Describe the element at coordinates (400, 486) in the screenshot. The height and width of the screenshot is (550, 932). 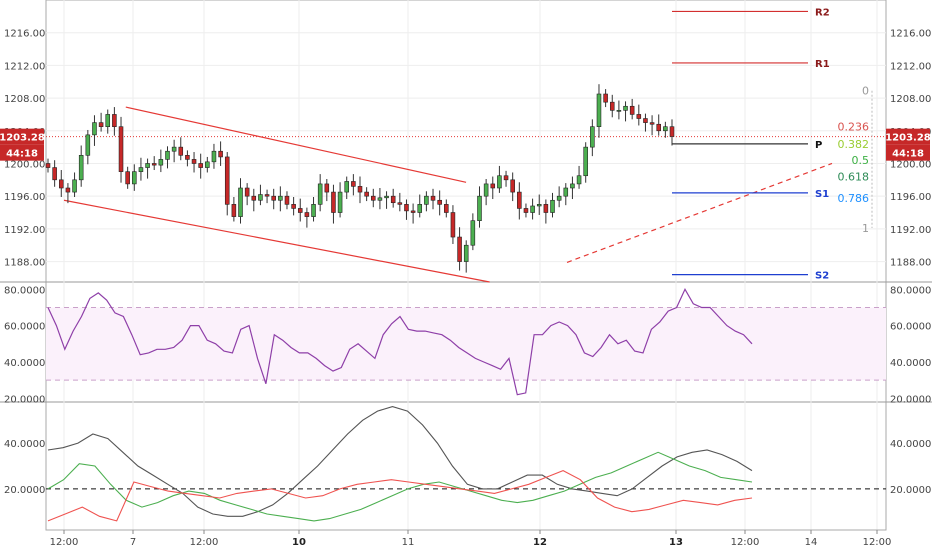
I see `plus-di-line` at that location.